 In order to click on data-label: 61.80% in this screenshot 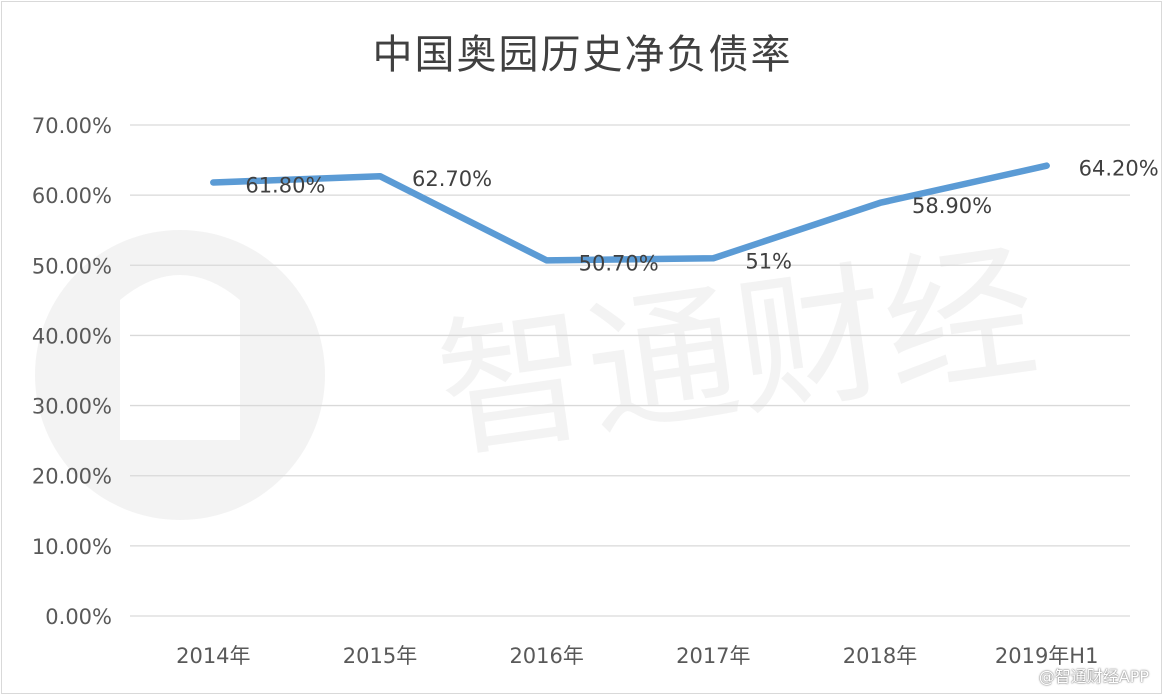, I will do `click(285, 186)`.